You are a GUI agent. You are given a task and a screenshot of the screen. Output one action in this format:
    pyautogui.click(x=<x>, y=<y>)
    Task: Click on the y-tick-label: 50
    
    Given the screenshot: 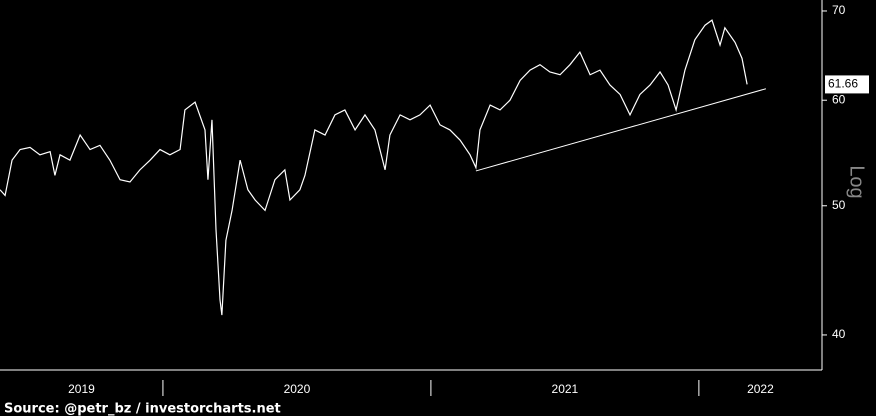 What is the action you would take?
    pyautogui.click(x=839, y=205)
    